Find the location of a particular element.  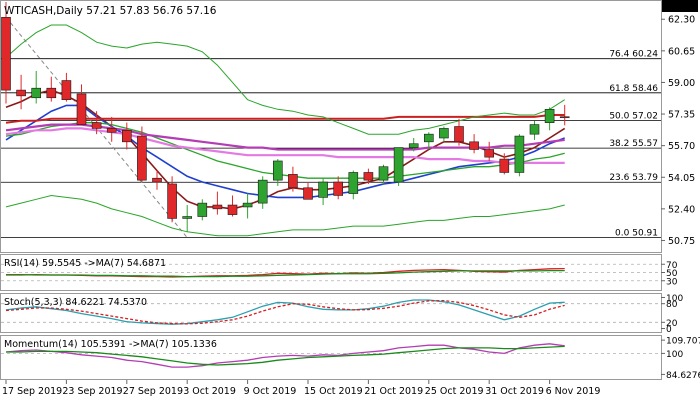

x-tick-label: 31 Oct 2019 is located at coordinates (514, 391).